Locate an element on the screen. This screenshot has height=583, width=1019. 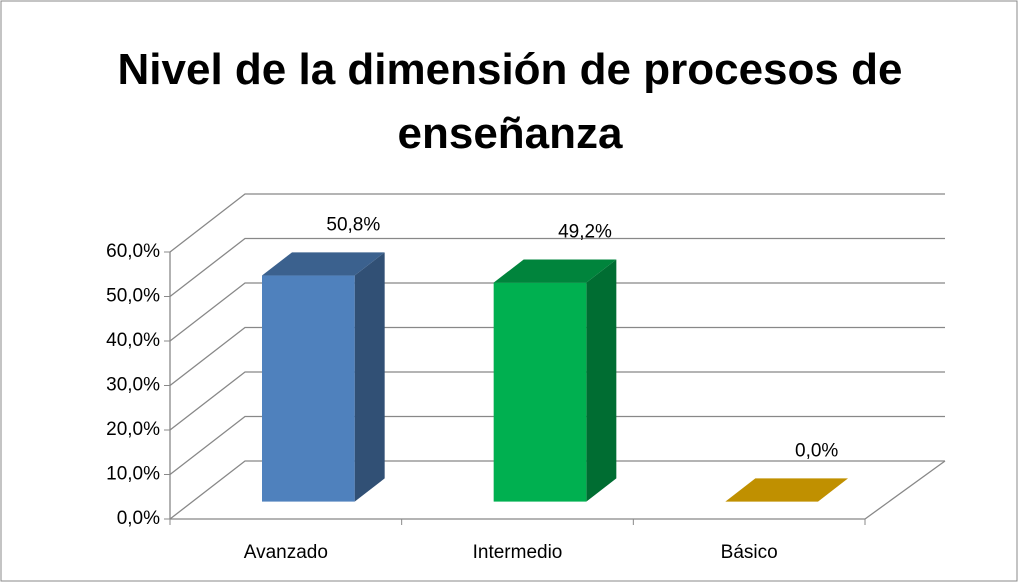
x-tick-label: Básico is located at coordinates (749, 552).